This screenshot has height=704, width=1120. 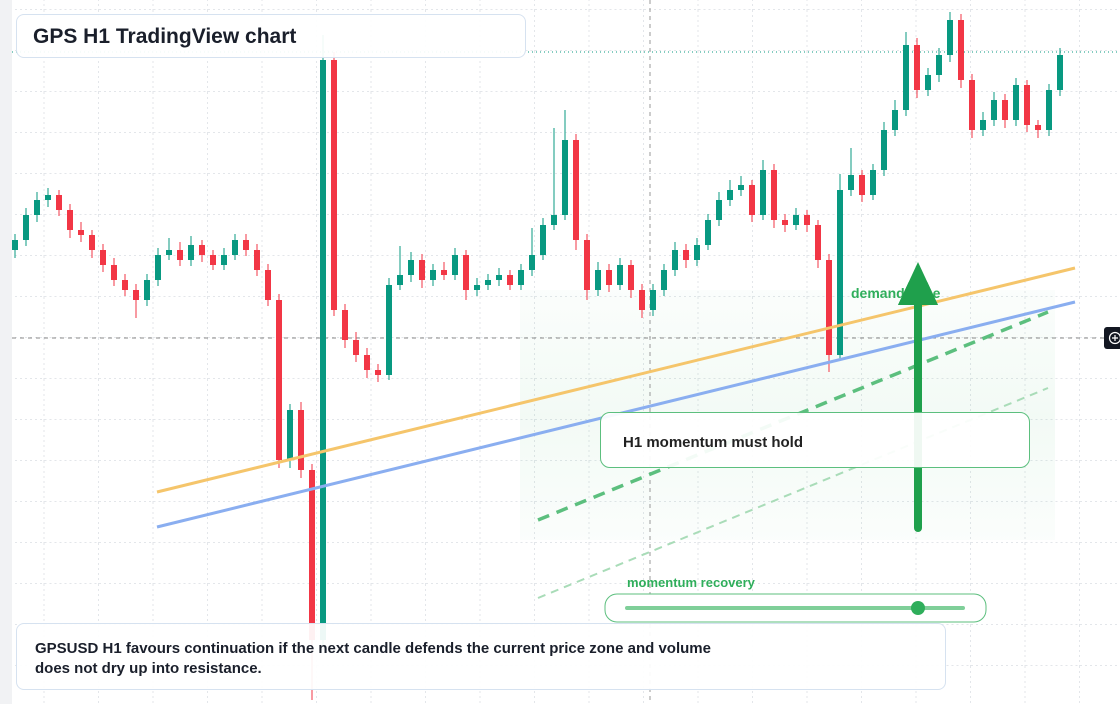 I want to click on trendline-green, so click(x=793, y=416).